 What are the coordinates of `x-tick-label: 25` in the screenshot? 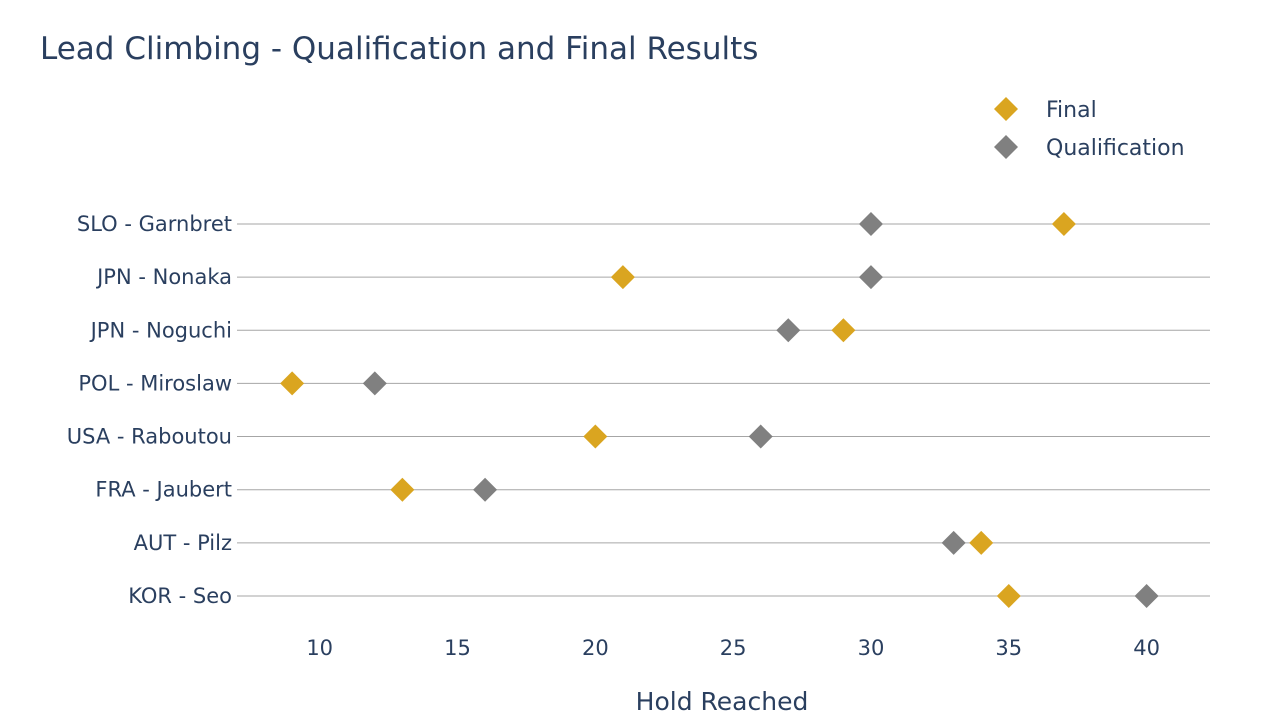 It's located at (733, 648).